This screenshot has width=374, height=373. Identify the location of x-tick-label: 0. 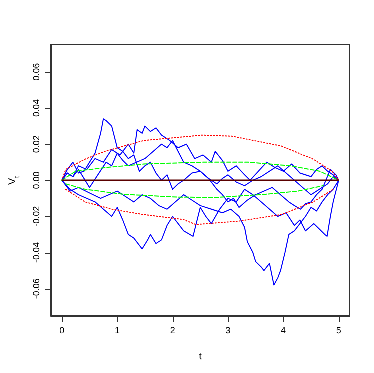
(62, 331).